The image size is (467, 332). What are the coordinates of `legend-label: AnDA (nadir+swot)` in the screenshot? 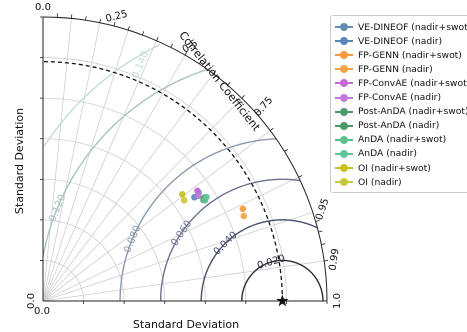 It's located at (402, 140).